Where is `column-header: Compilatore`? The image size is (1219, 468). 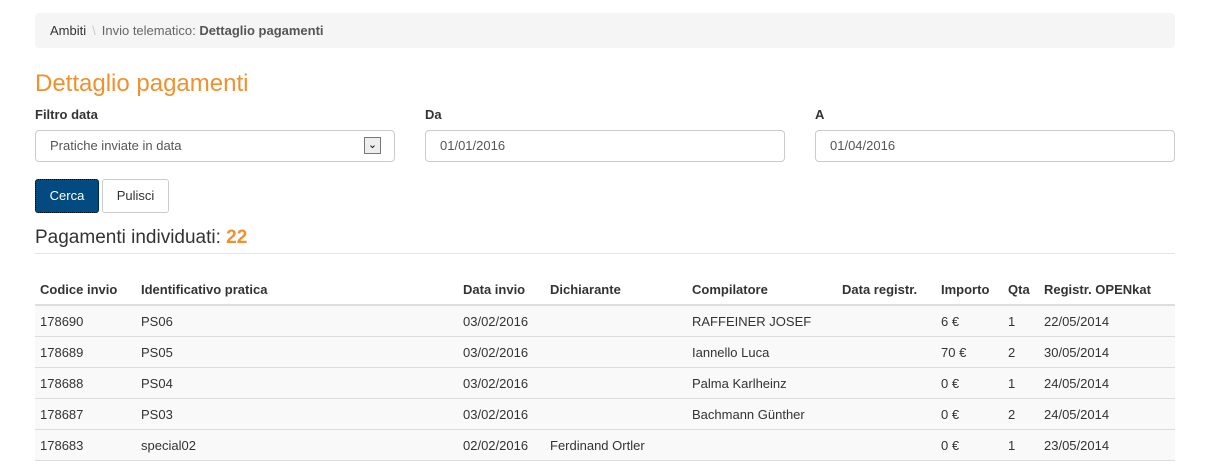 column-header: Compilatore is located at coordinates (762, 290).